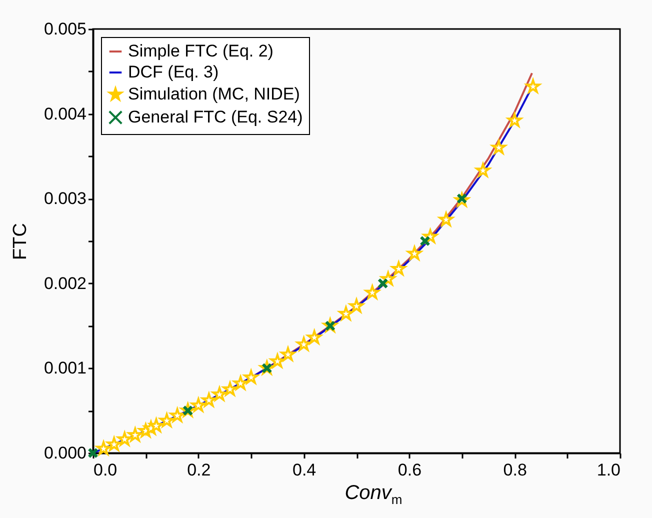 The width and height of the screenshot is (652, 518). What do you see at coordinates (410, 470) in the screenshot?
I see `x-tick-label: 0.6` at bounding box center [410, 470].